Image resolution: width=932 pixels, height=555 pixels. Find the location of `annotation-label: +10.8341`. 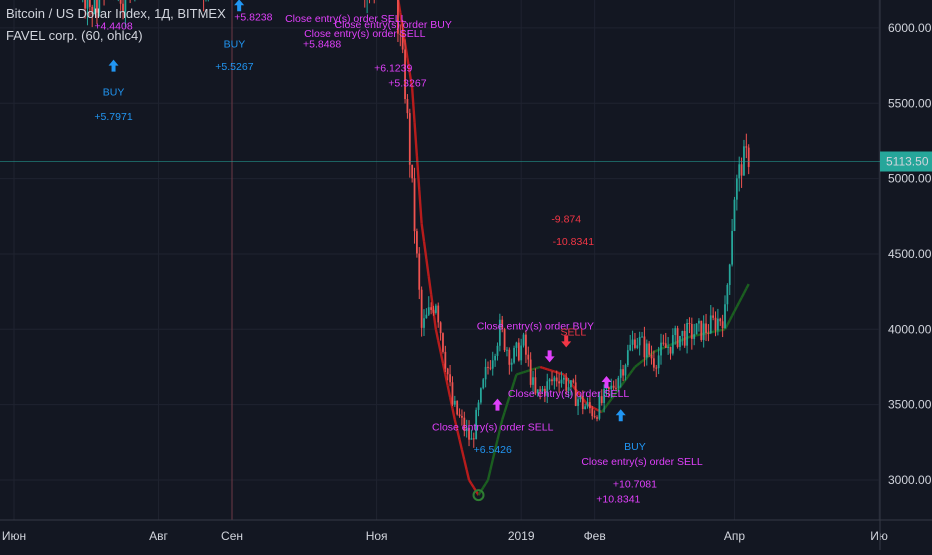

annotation-label: +10.8341 is located at coordinates (618, 500).